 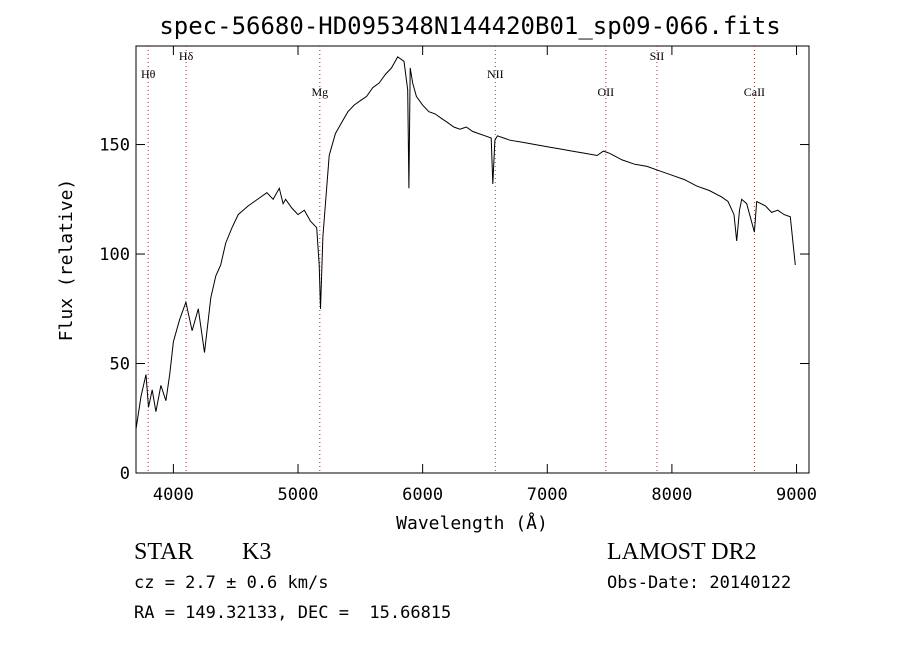 I want to click on y-tick-label-50: 50, so click(x=120, y=365).